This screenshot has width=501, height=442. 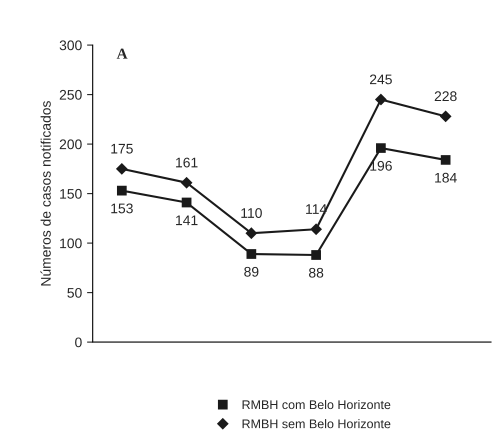 What do you see at coordinates (316, 273) in the screenshot?
I see `data-label: 88` at bounding box center [316, 273].